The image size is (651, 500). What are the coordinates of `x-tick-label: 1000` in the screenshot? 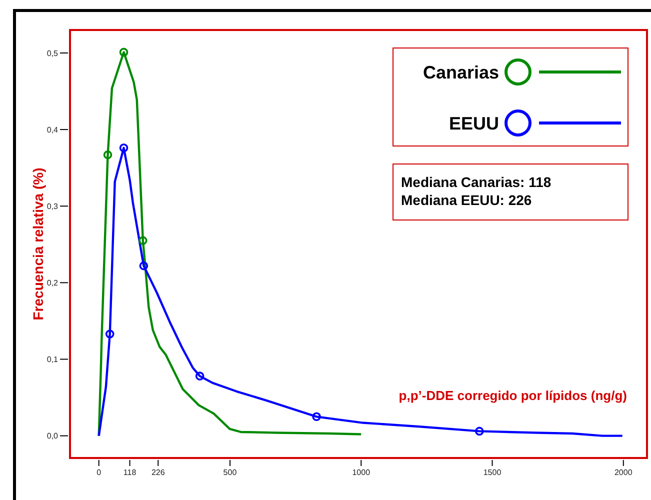 It's located at (361, 472).